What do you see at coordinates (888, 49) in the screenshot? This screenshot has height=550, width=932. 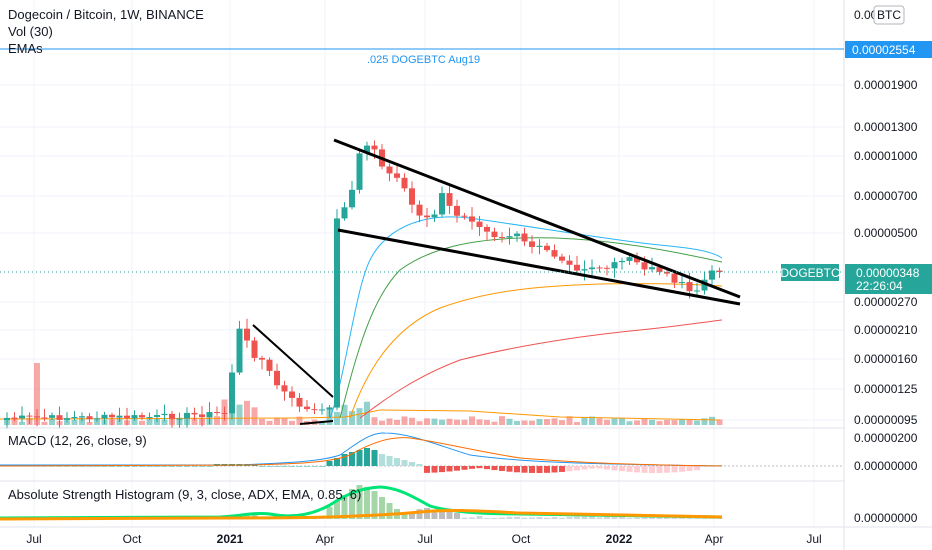 I see `alert-price-tag` at bounding box center [888, 49].